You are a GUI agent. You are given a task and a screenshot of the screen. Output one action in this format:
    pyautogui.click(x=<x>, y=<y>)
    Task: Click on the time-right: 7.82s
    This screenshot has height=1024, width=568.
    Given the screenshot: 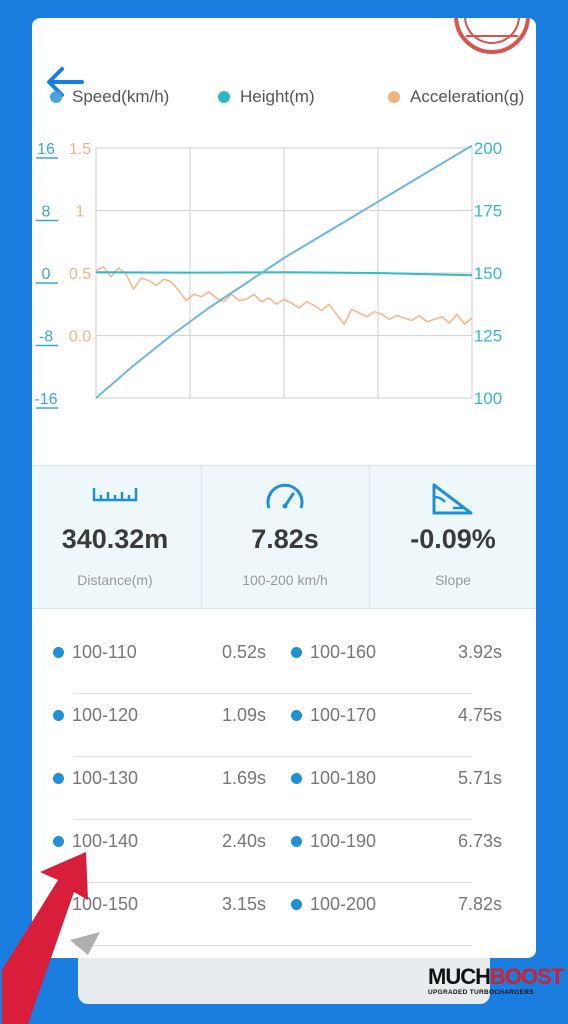 What is the action you would take?
    pyautogui.click(x=480, y=904)
    